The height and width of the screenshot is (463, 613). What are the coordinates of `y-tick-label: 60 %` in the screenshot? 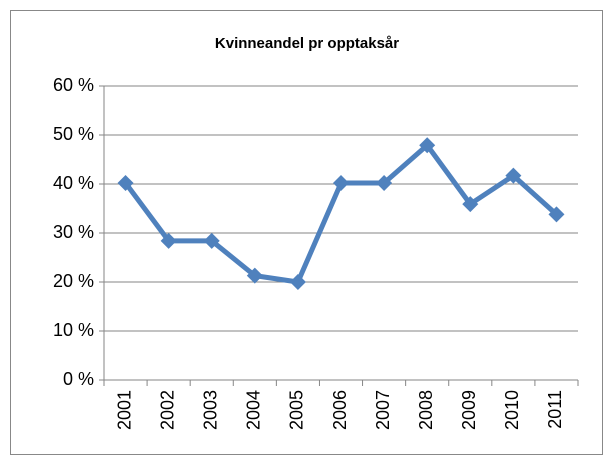 It's located at (73, 85).